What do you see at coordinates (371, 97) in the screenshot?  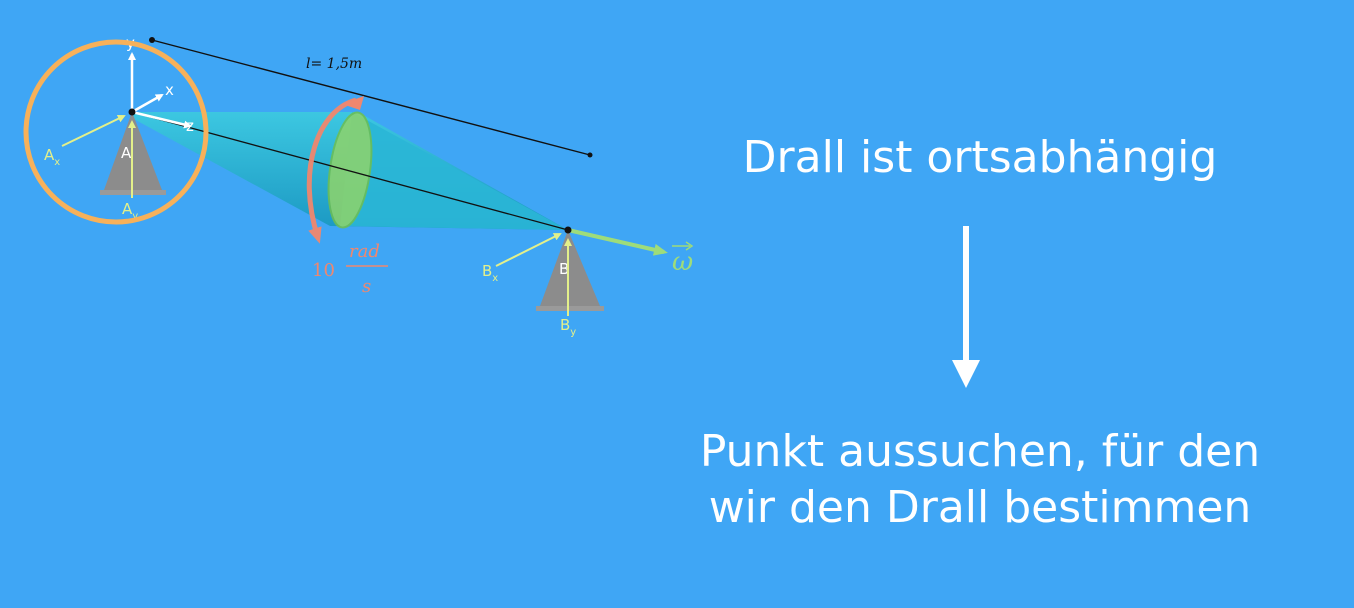 I see `length-line` at bounding box center [371, 97].